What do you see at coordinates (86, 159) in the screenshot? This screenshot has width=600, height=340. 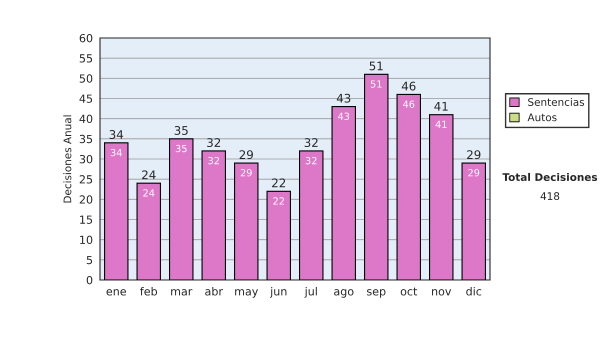 I see `y-tick-label: 30` at bounding box center [86, 159].